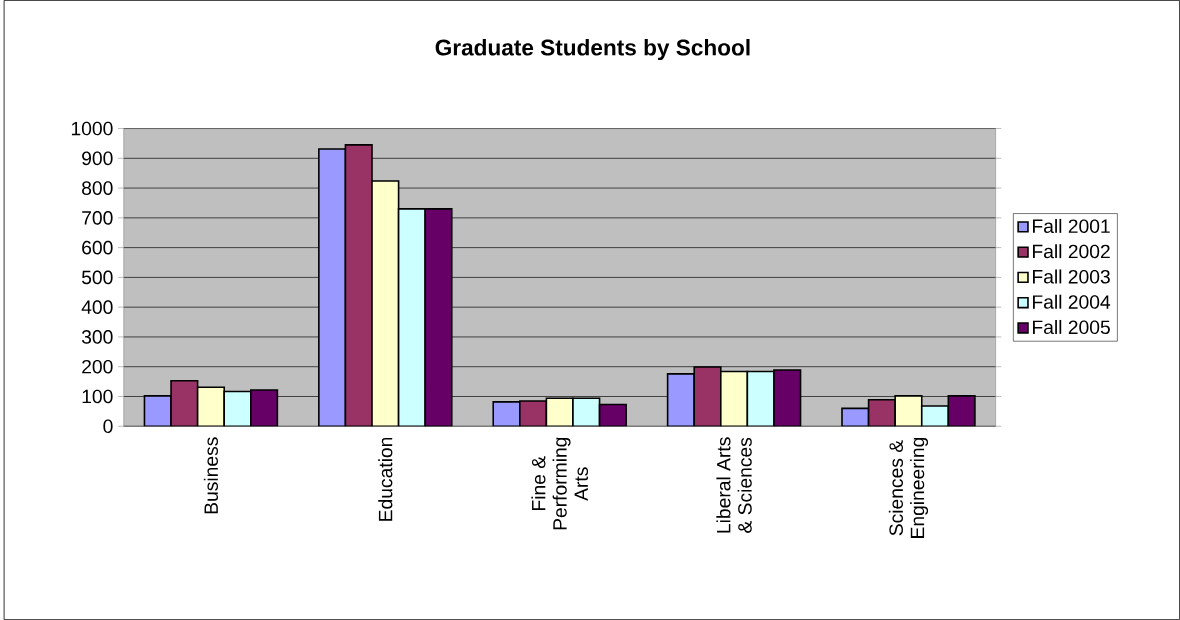 The image size is (1180, 620). I want to click on y-tick-label: 800, so click(97, 188).